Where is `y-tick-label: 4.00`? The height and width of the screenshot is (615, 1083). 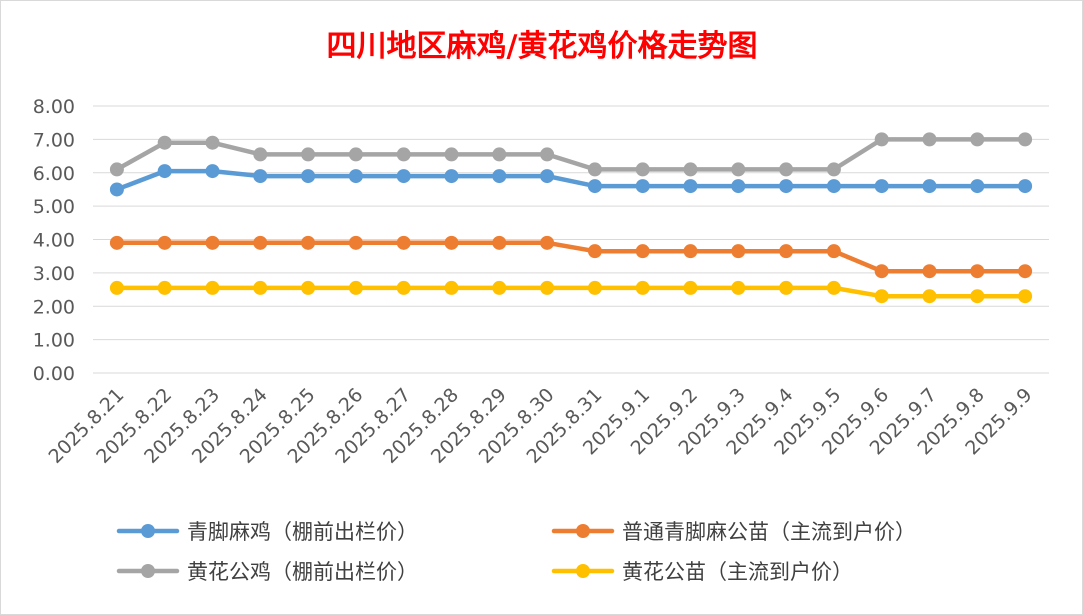 y-tick-label: 4.00 is located at coordinates (54, 241).